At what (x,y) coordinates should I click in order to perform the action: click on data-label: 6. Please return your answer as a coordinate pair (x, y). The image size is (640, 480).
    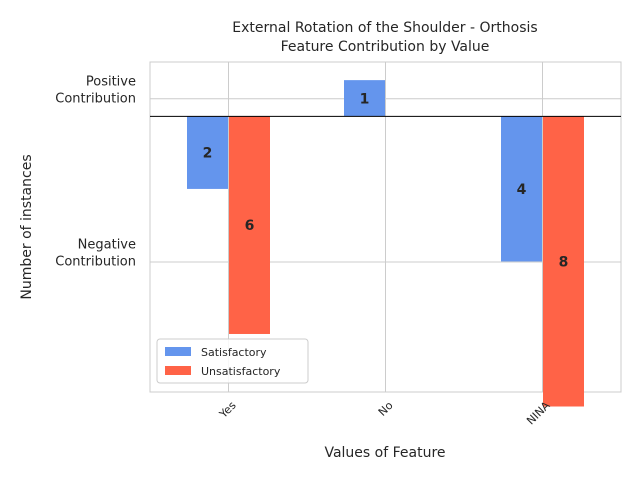
    Looking at the image, I should click on (250, 226).